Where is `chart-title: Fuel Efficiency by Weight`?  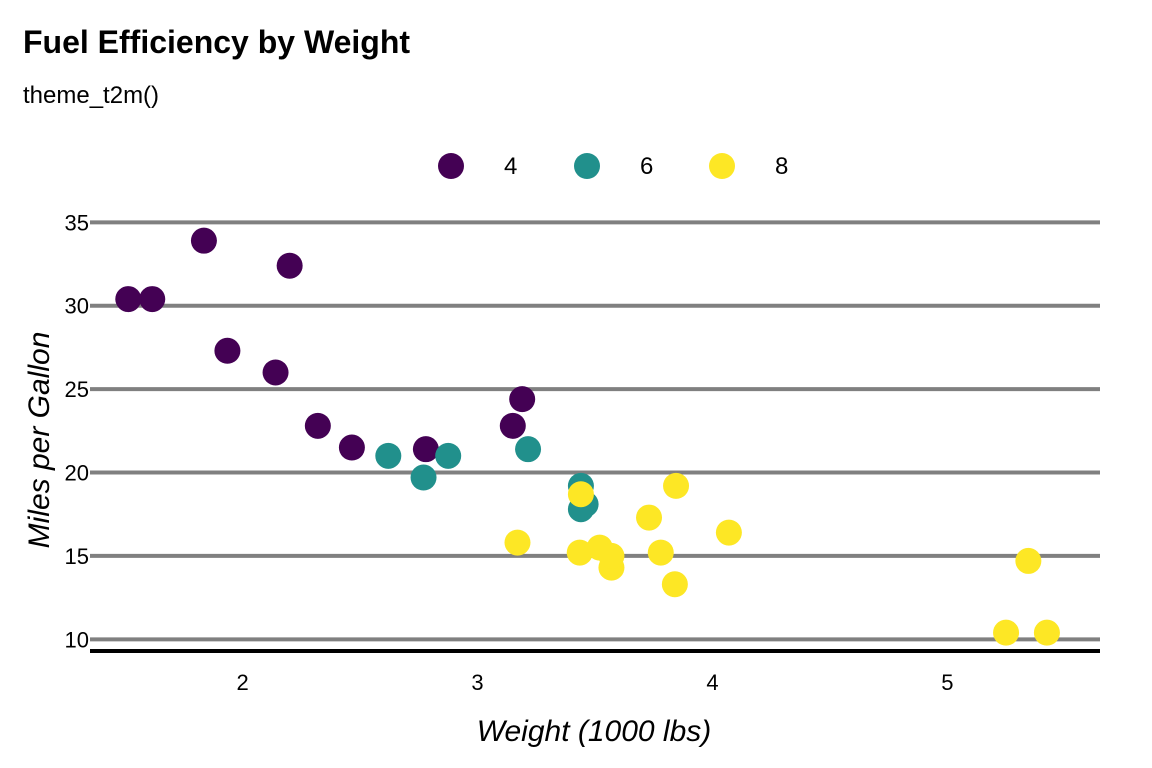 chart-title: Fuel Efficiency by Weight is located at coordinates (217, 42).